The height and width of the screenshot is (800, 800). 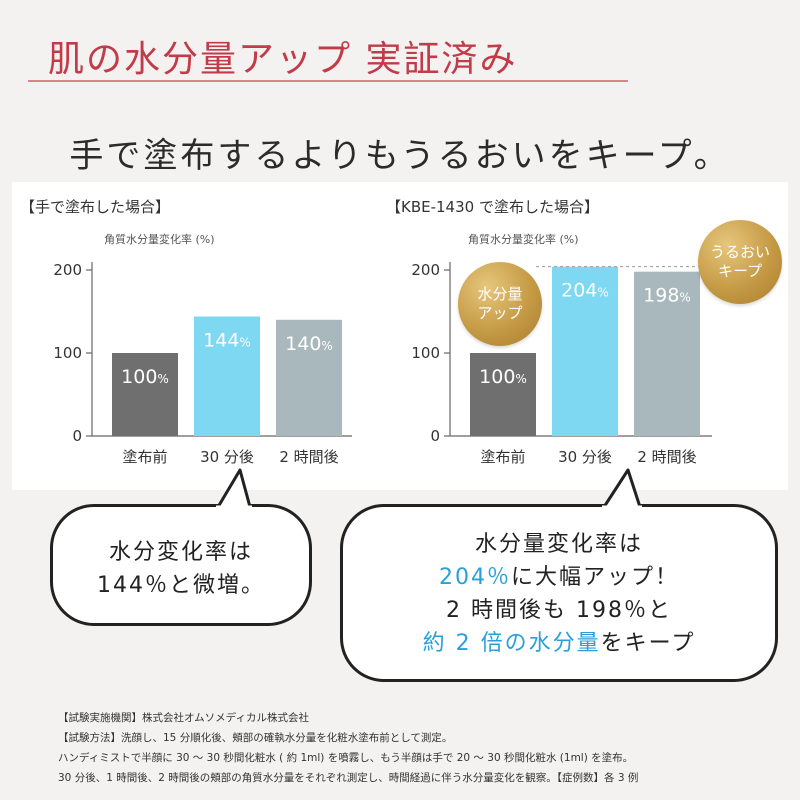 I want to click on right-bubble-line4: 約 2 倍の水分量をキープ, so click(x=559, y=643).